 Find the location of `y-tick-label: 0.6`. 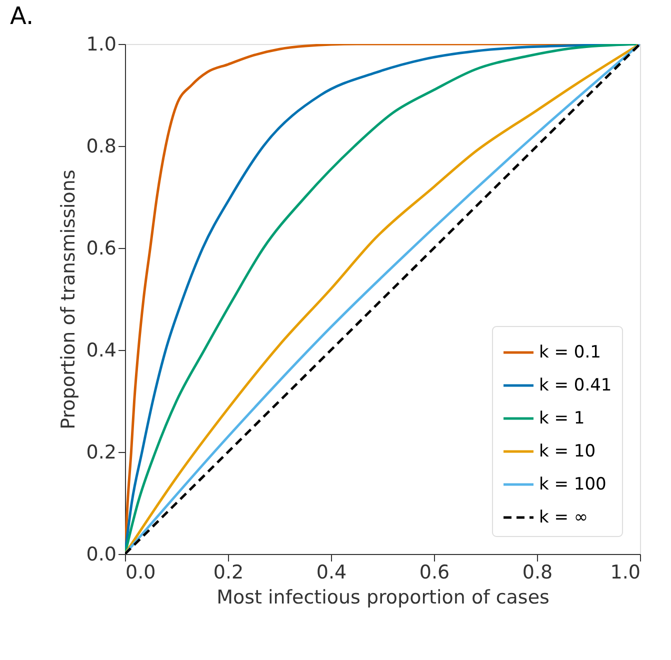

y-tick-label: 0.6 is located at coordinates (101, 249).